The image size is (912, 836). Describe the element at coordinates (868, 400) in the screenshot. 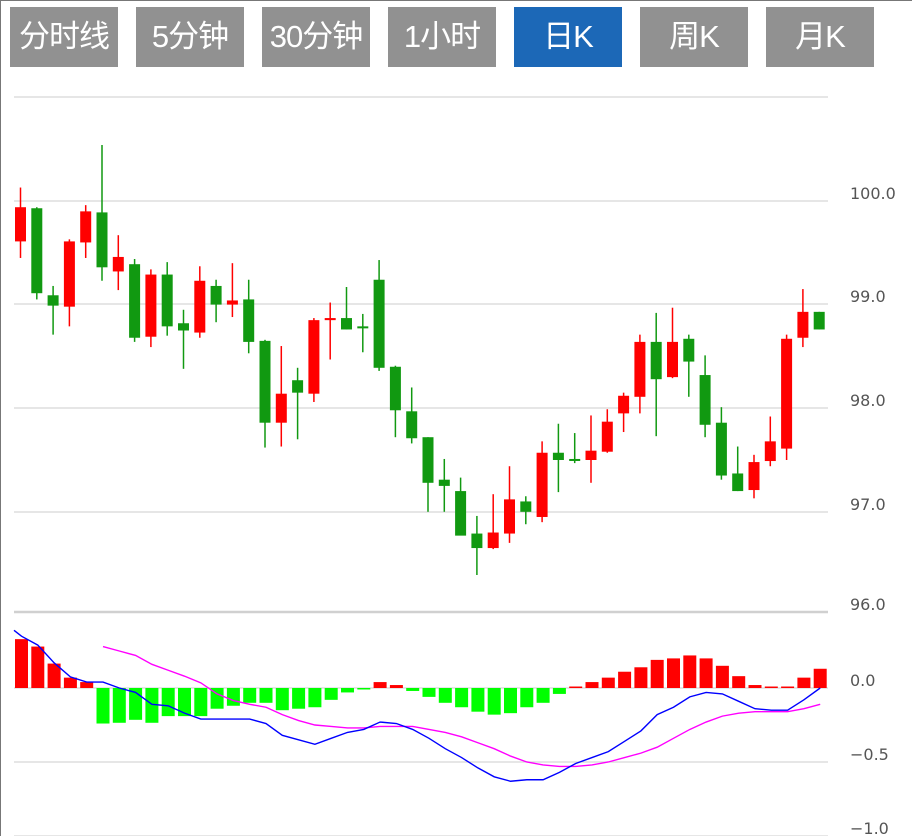

I see `y-tick-label: 98.0` at that location.